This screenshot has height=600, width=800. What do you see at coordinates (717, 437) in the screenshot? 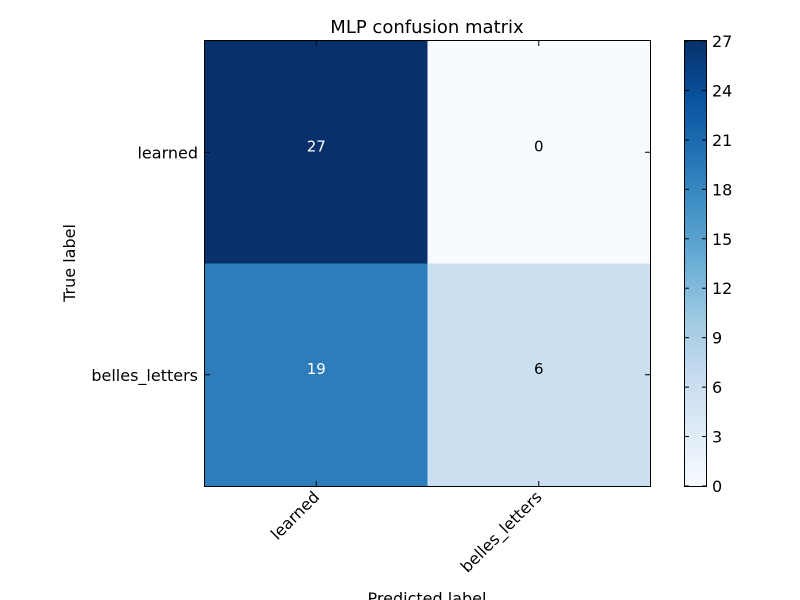
I see `colorbar-tick-label: 3` at bounding box center [717, 437].